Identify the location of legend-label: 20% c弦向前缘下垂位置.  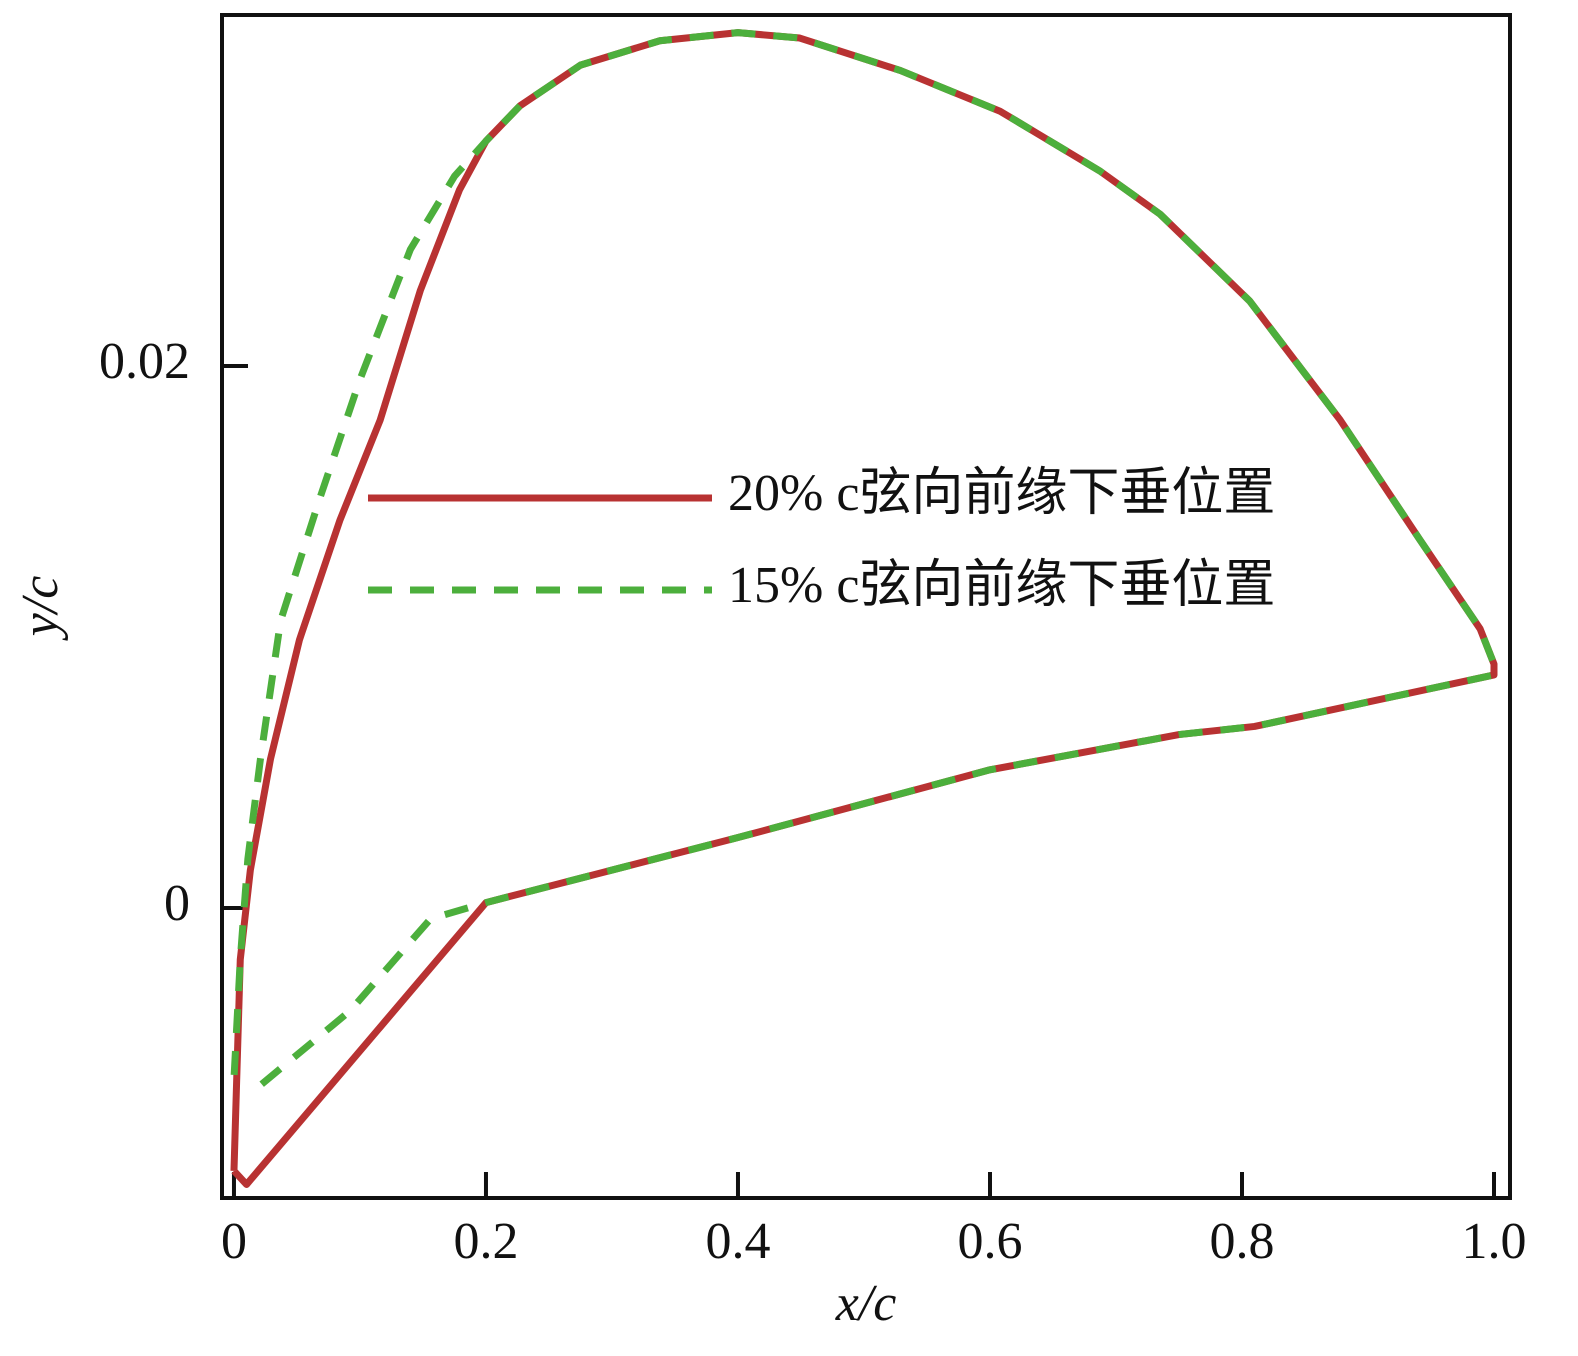
(1001, 493).